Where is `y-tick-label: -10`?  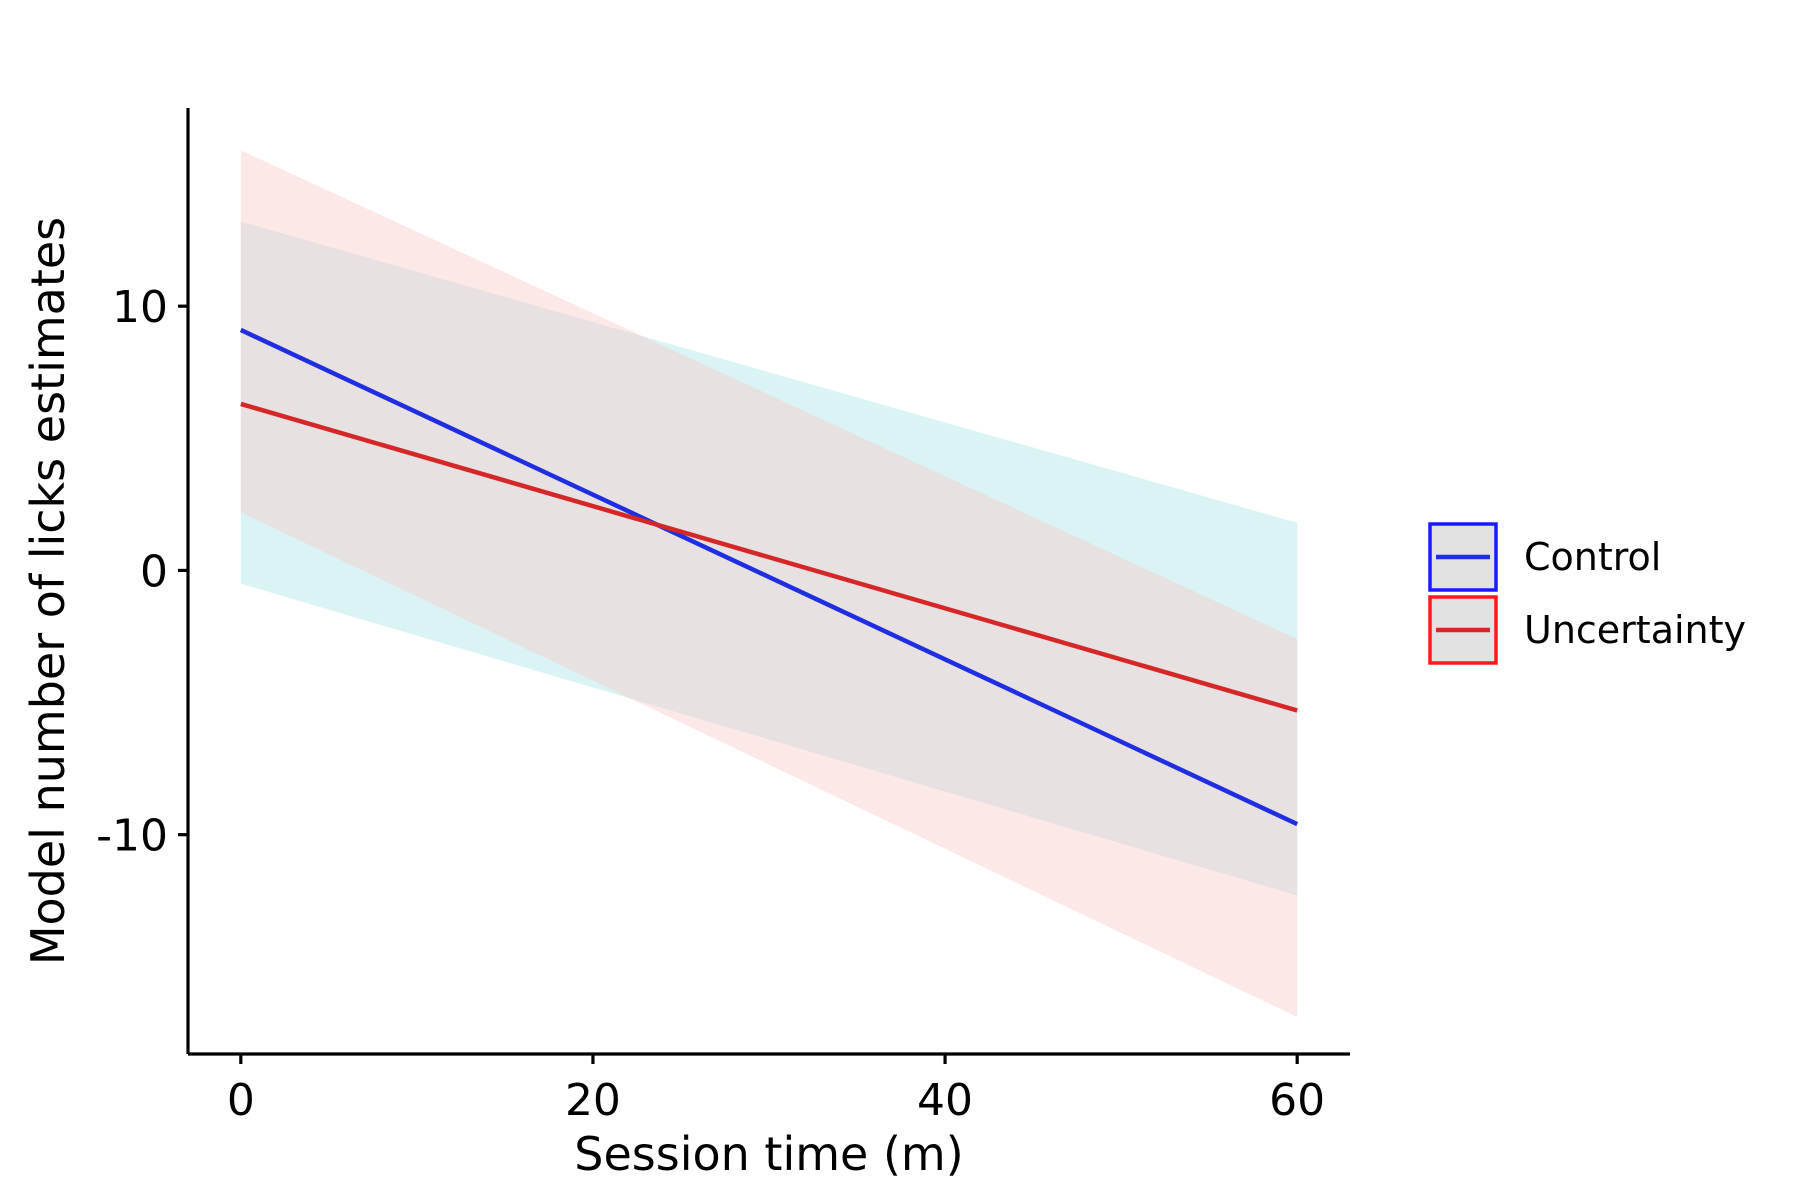 y-tick-label: -10 is located at coordinates (132, 836).